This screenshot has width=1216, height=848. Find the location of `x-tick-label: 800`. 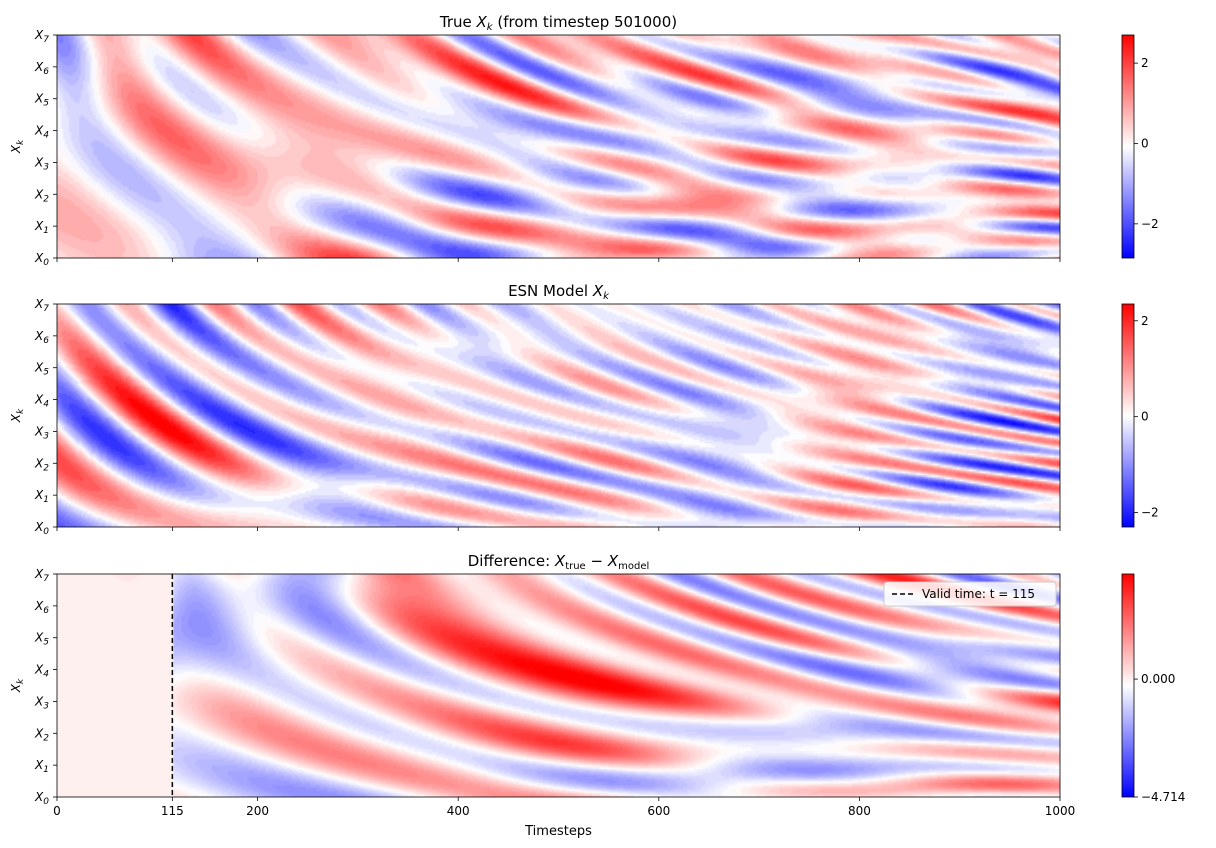

x-tick-label: 800 is located at coordinates (859, 811).